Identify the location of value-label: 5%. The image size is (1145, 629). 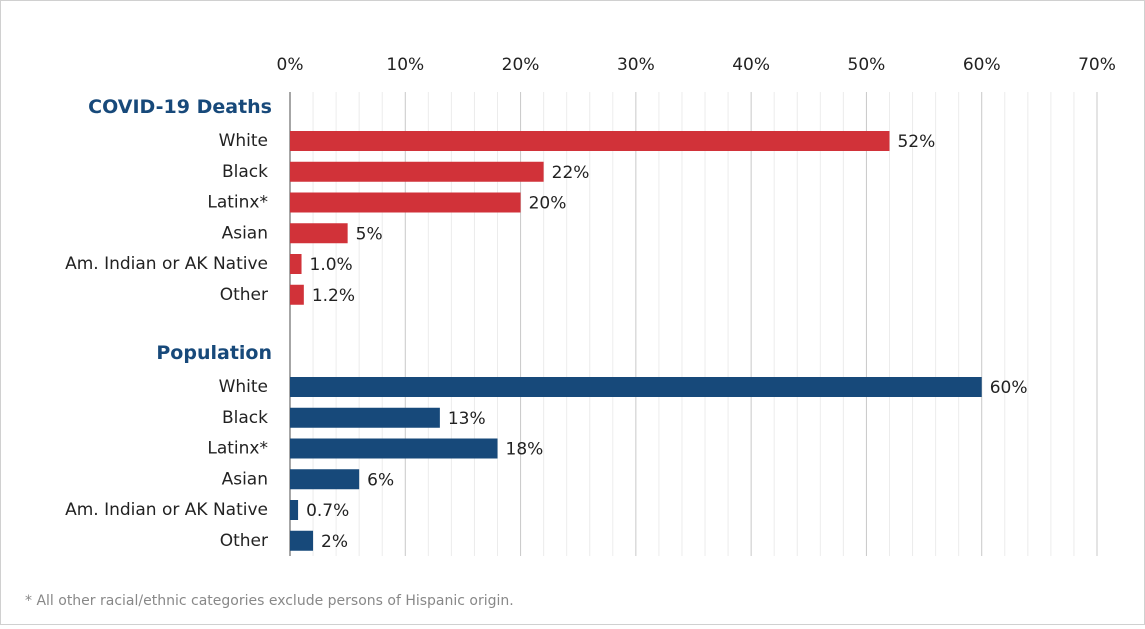
(369, 234).